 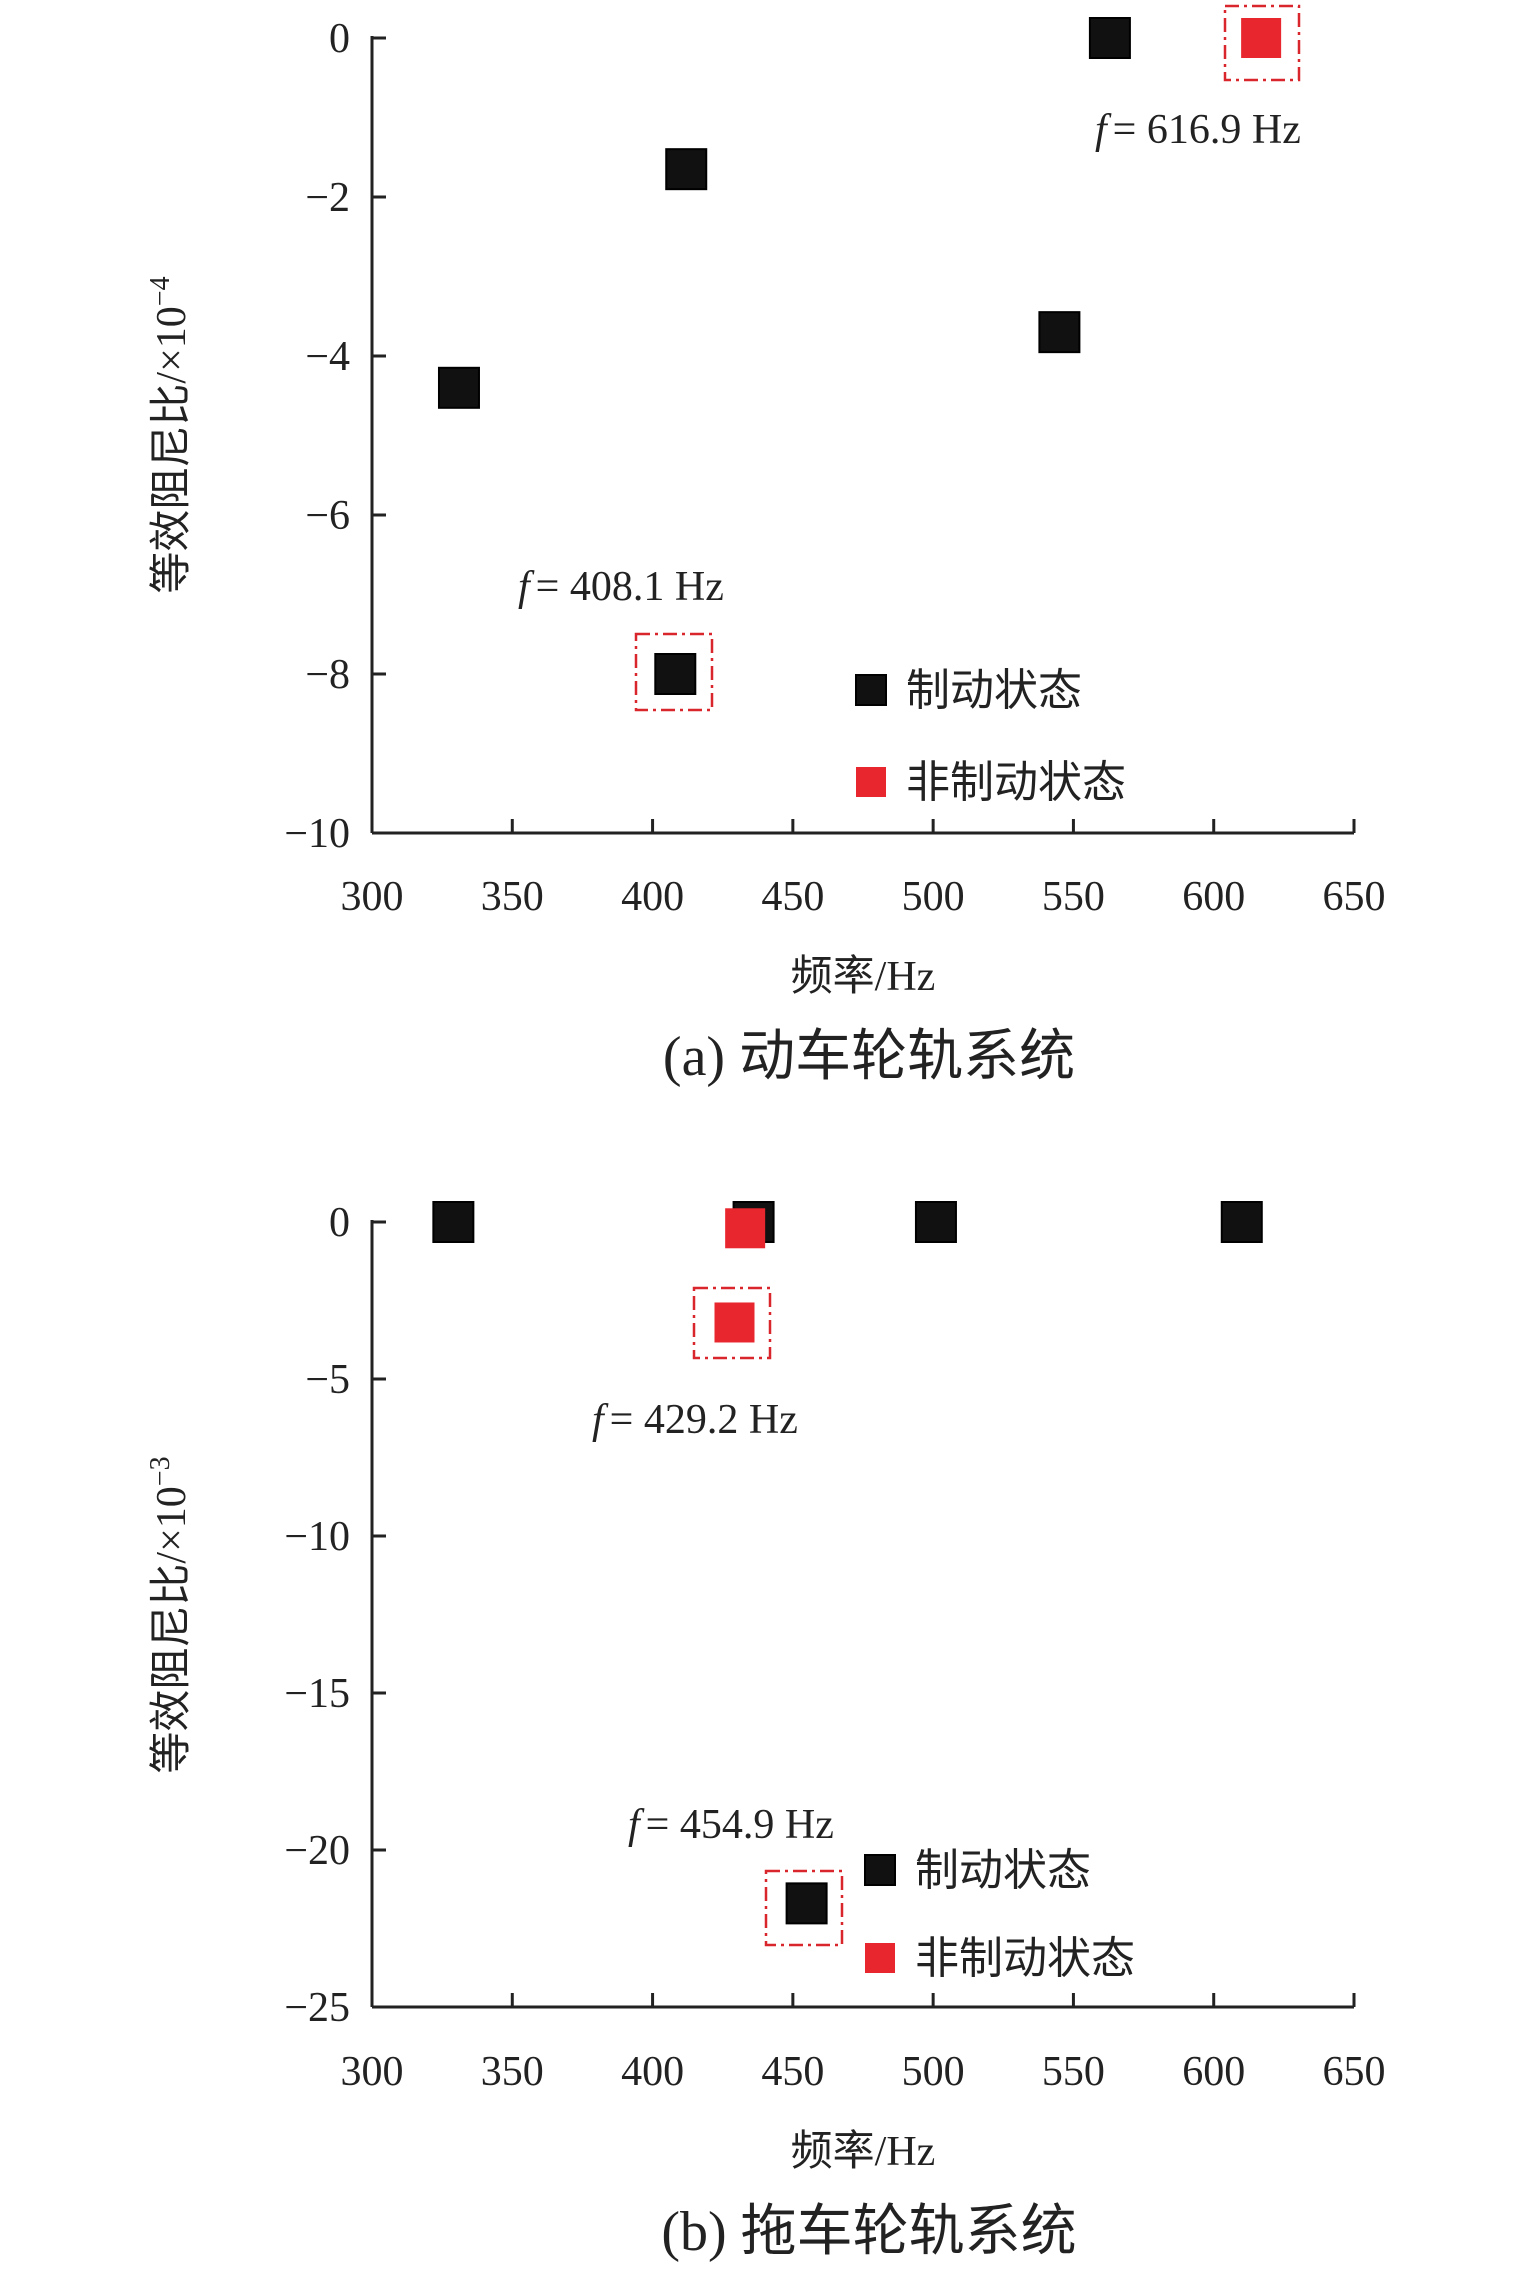 I want to click on annotation-value: = 408.1 Hz, so click(x=630, y=587).